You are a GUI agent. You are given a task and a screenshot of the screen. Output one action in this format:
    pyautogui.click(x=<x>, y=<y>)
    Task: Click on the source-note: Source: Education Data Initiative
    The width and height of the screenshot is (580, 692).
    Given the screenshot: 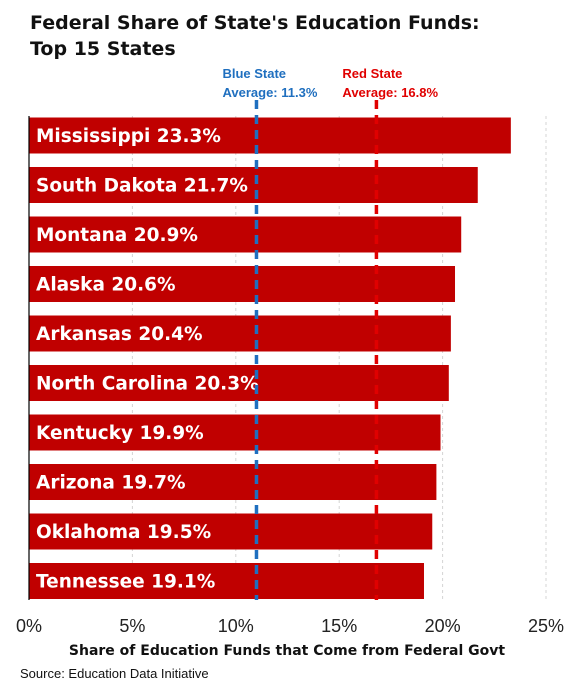 What is the action you would take?
    pyautogui.click(x=114, y=673)
    